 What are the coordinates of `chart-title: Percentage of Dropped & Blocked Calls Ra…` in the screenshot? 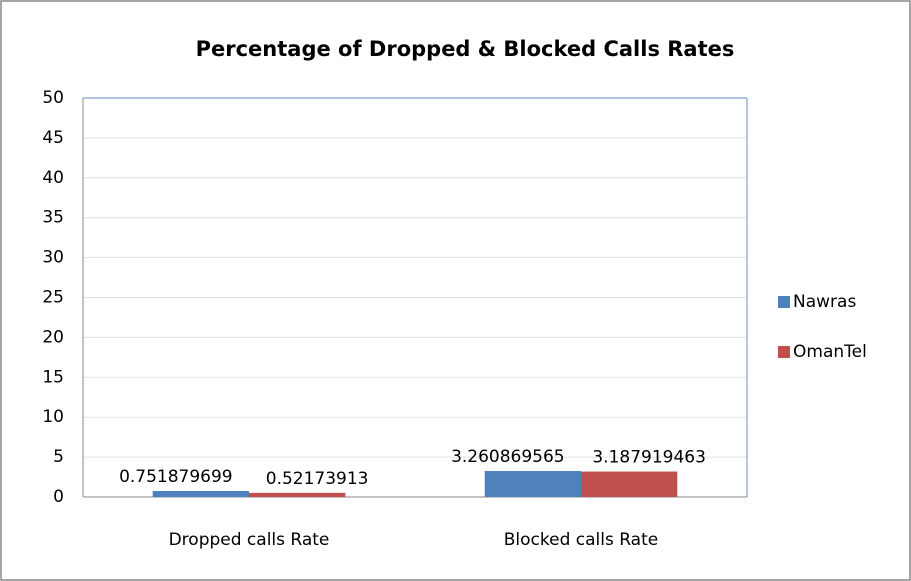 It's located at (465, 49).